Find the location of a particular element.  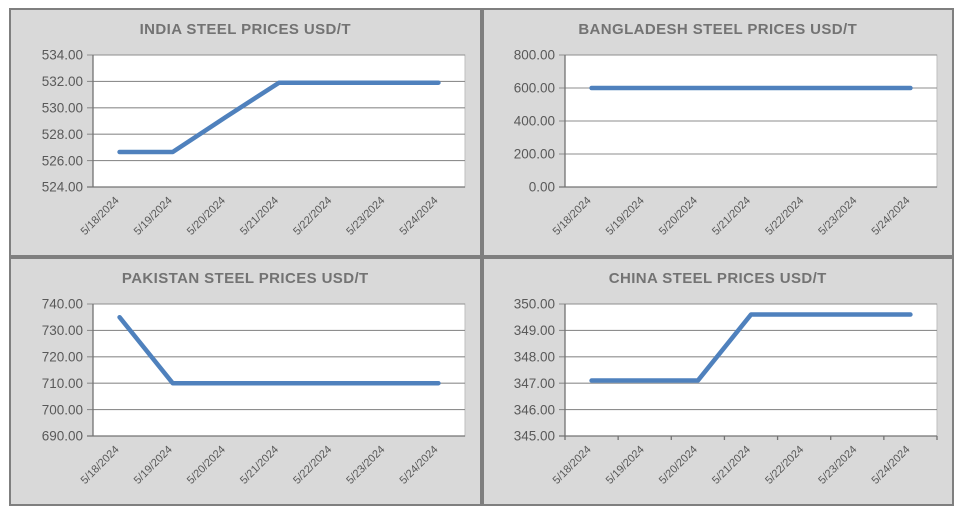

y-tick-label: 200.00 is located at coordinates (534, 154).